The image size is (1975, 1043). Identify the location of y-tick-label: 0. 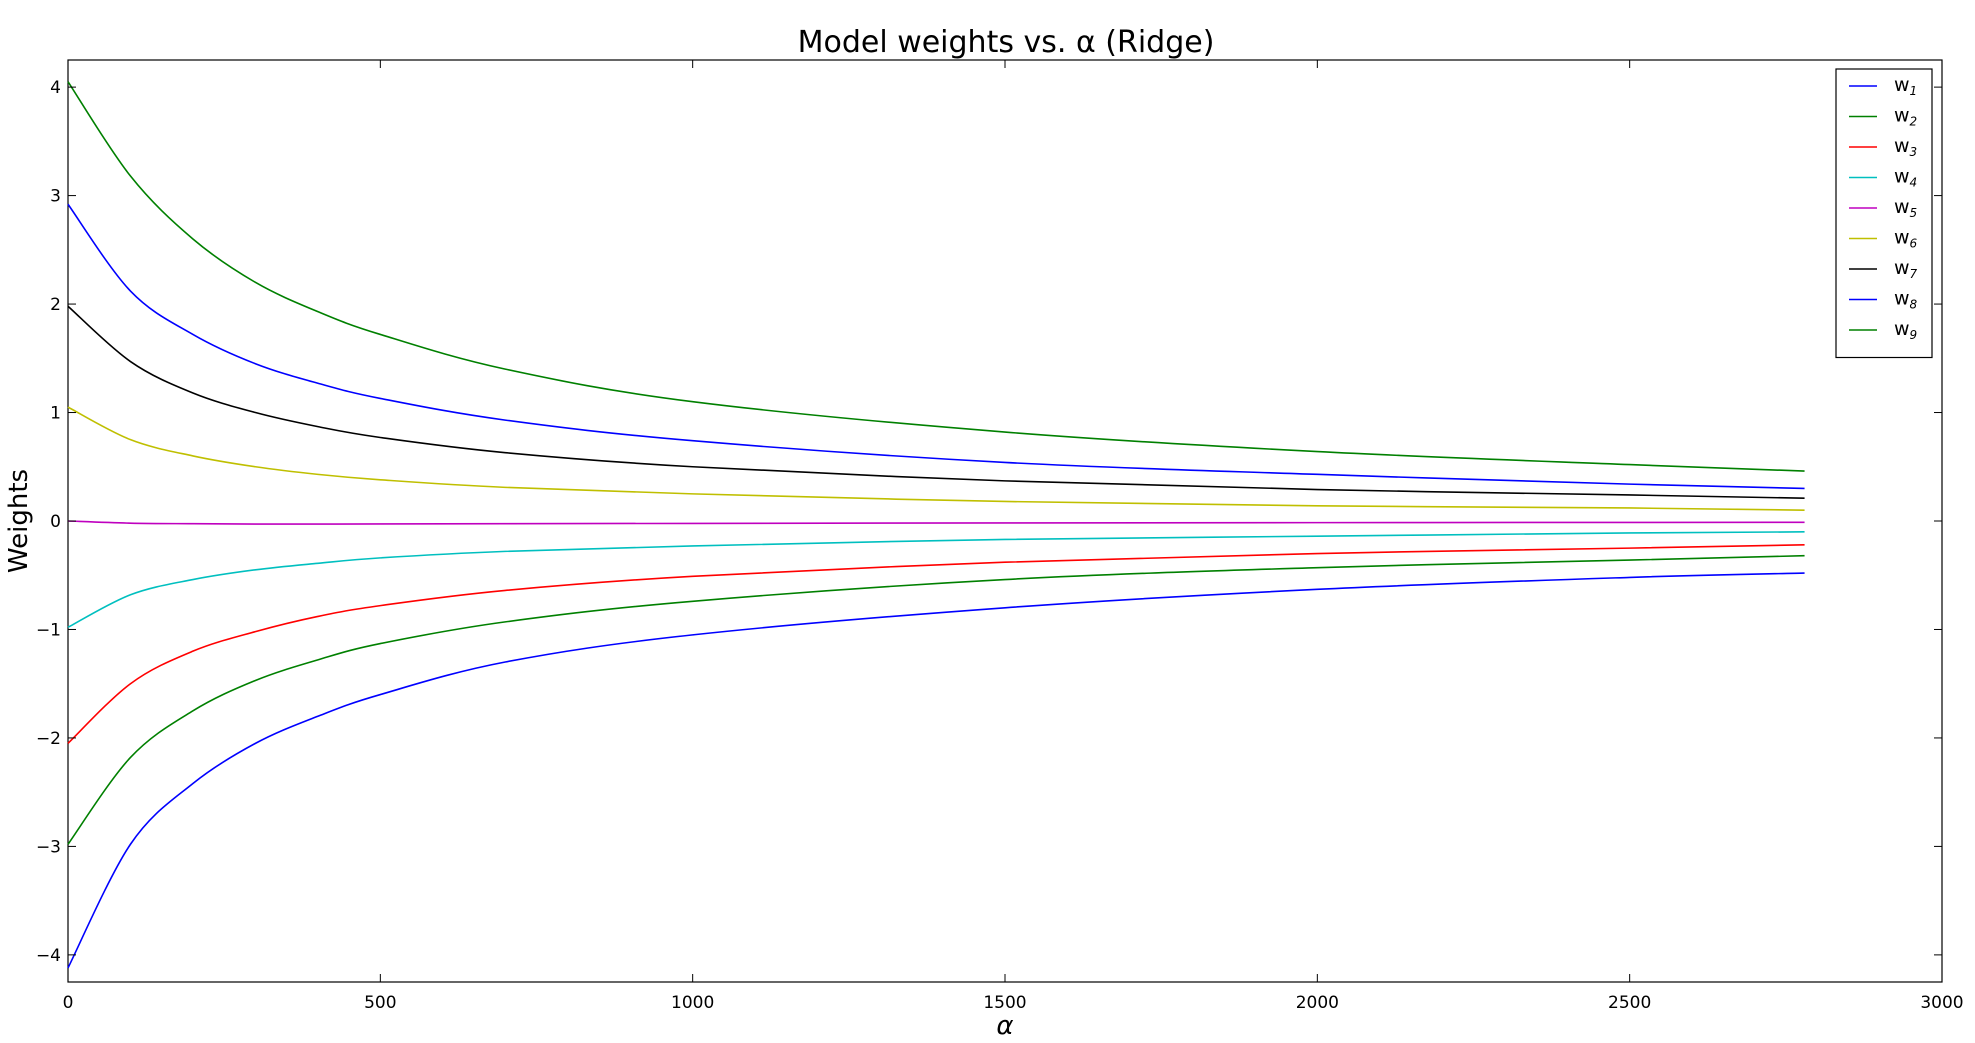
(55, 522).